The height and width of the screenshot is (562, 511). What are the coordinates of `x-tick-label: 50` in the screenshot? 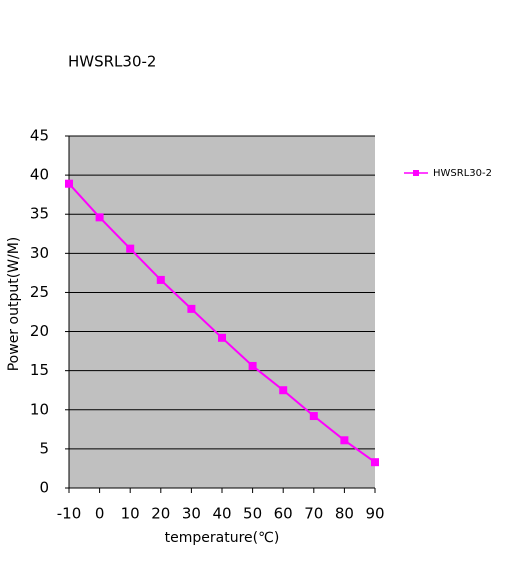 It's located at (252, 514).